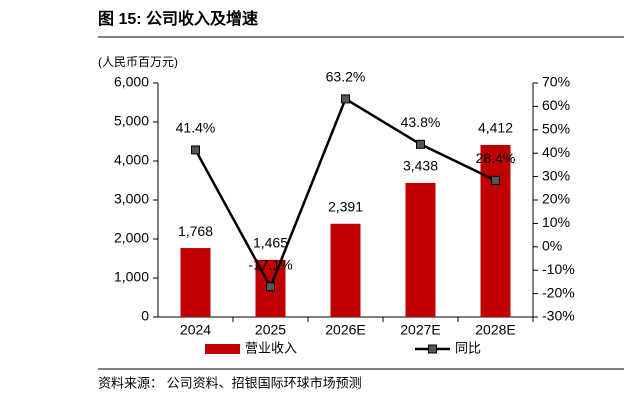 This screenshot has height=402, width=624. Describe the element at coordinates (270, 330) in the screenshot. I see `x-tick-label: 2025` at that location.